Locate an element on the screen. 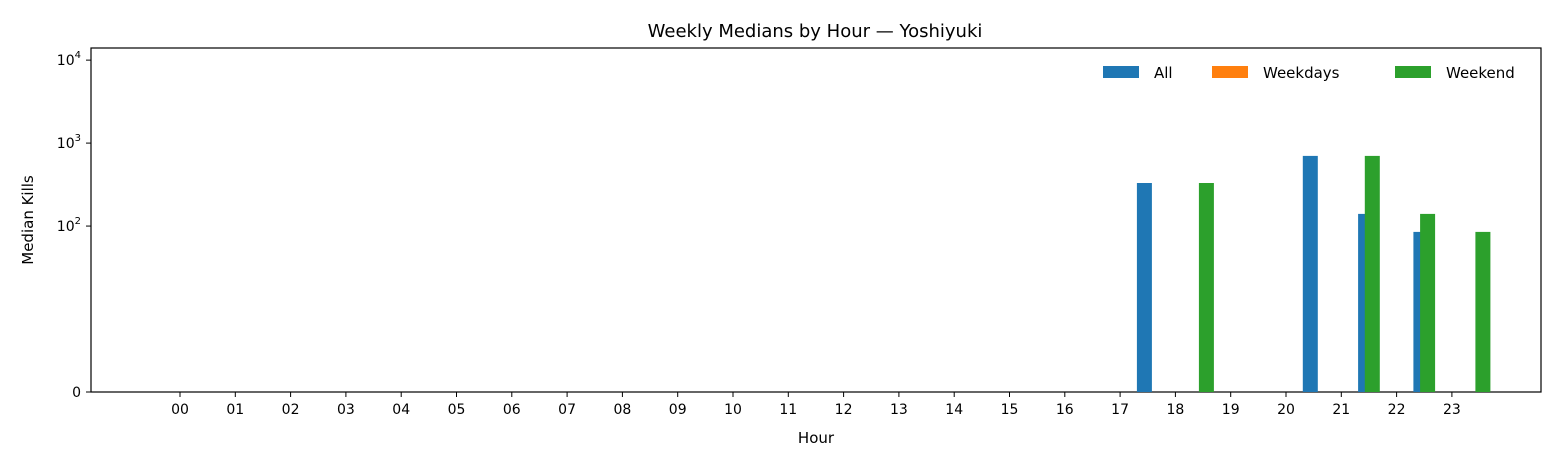 The image size is (1560, 468). x-tick-label-05: 05 is located at coordinates (457, 410).